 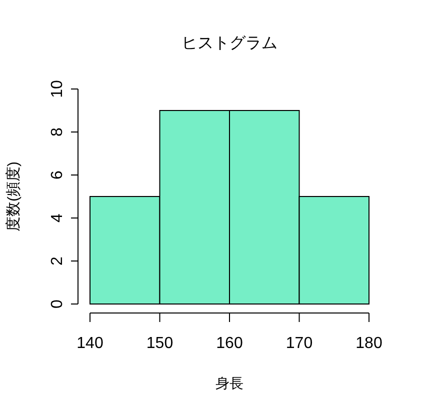 I want to click on y-tick-label: 8, so click(x=57, y=131).